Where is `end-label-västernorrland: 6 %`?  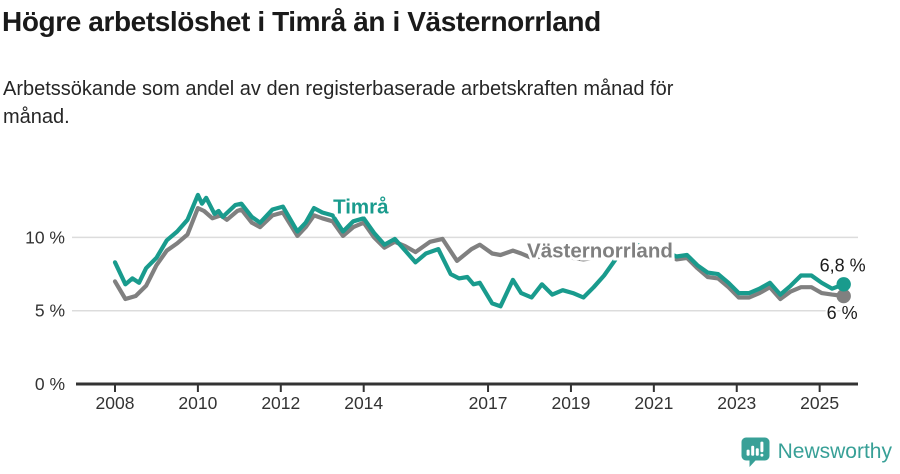 end-label-västernorrland: 6 % is located at coordinates (842, 313).